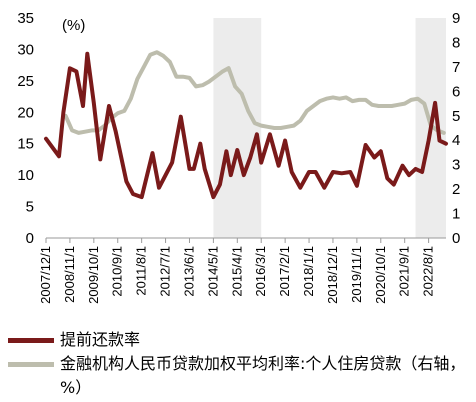 This screenshot has width=476, height=402. I want to click on x-tick-label: 2007/12/1, so click(45, 275).